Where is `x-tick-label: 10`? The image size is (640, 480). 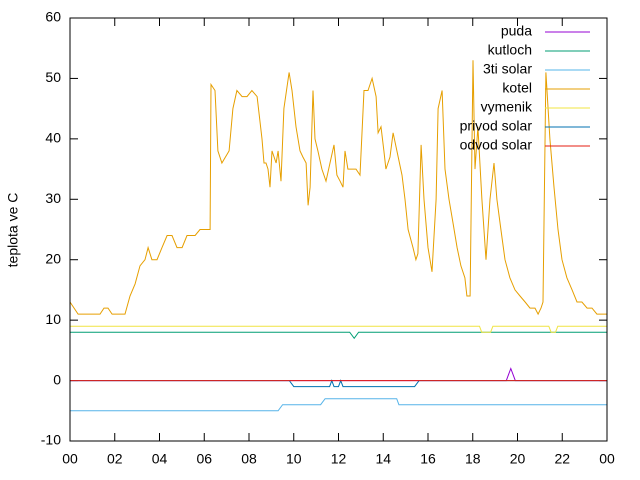
x-tick-label: 10 is located at coordinates (294, 459).